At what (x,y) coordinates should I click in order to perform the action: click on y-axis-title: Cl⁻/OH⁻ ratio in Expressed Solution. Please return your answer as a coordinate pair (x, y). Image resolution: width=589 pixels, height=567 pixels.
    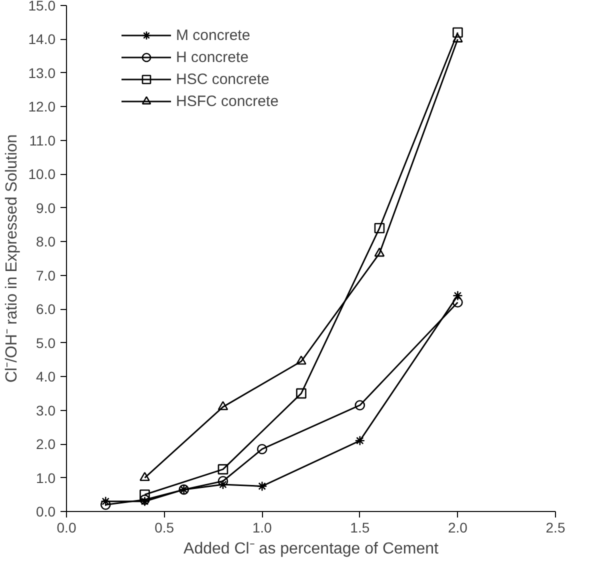
    Looking at the image, I should click on (11, 258).